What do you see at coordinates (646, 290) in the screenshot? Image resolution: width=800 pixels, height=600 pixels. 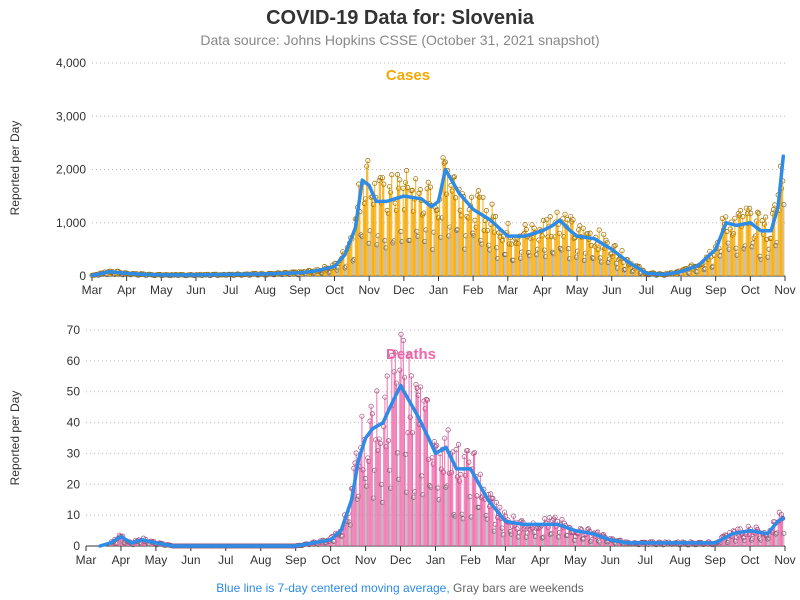 I see `cases-x-tick-label: Jul` at bounding box center [646, 290].